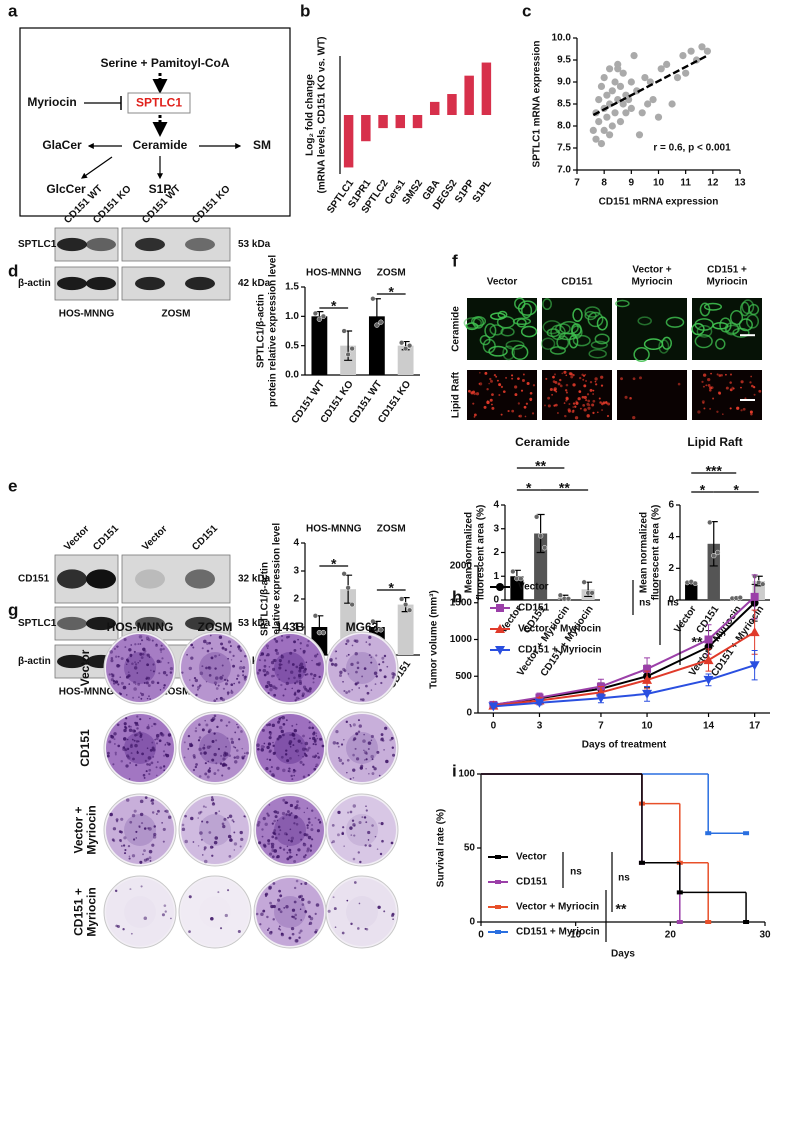  I want to click on annotation: r = 0.6, p < 0.001, so click(692, 148).